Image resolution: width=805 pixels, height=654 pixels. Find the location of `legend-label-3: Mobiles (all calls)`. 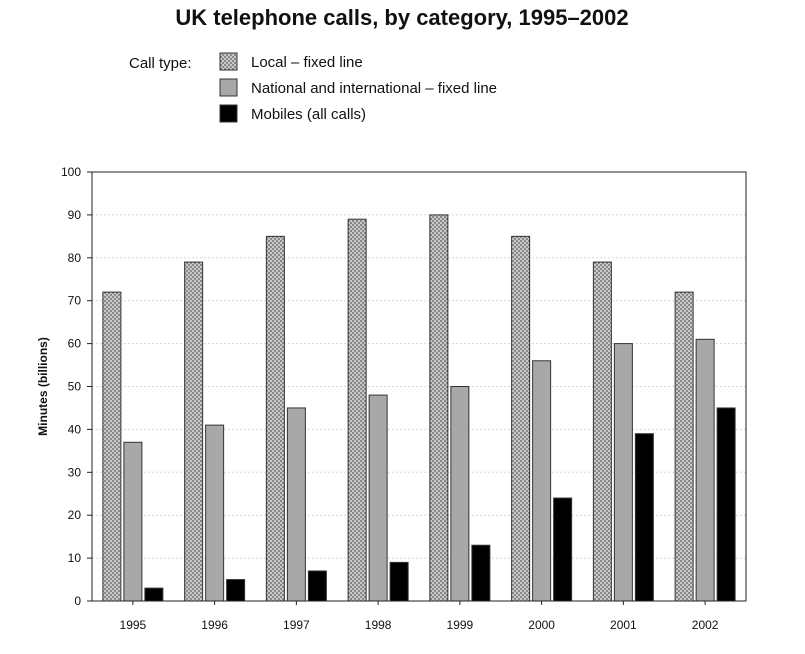

legend-label-3: Mobiles (all calls) is located at coordinates (308, 114).